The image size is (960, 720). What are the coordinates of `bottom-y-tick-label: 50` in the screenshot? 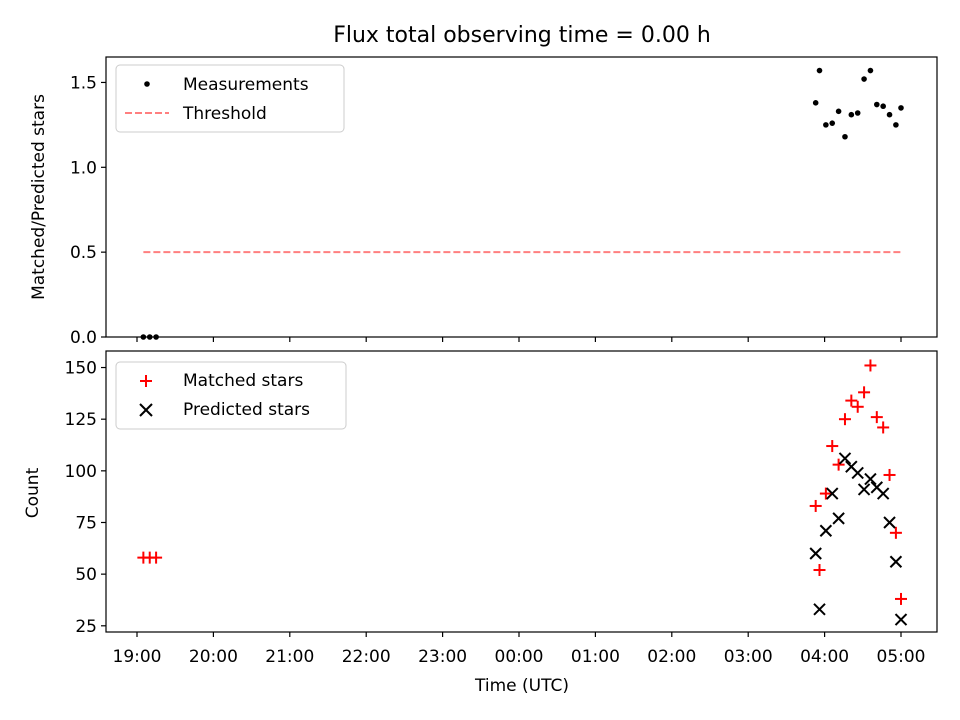 It's located at (86, 575).